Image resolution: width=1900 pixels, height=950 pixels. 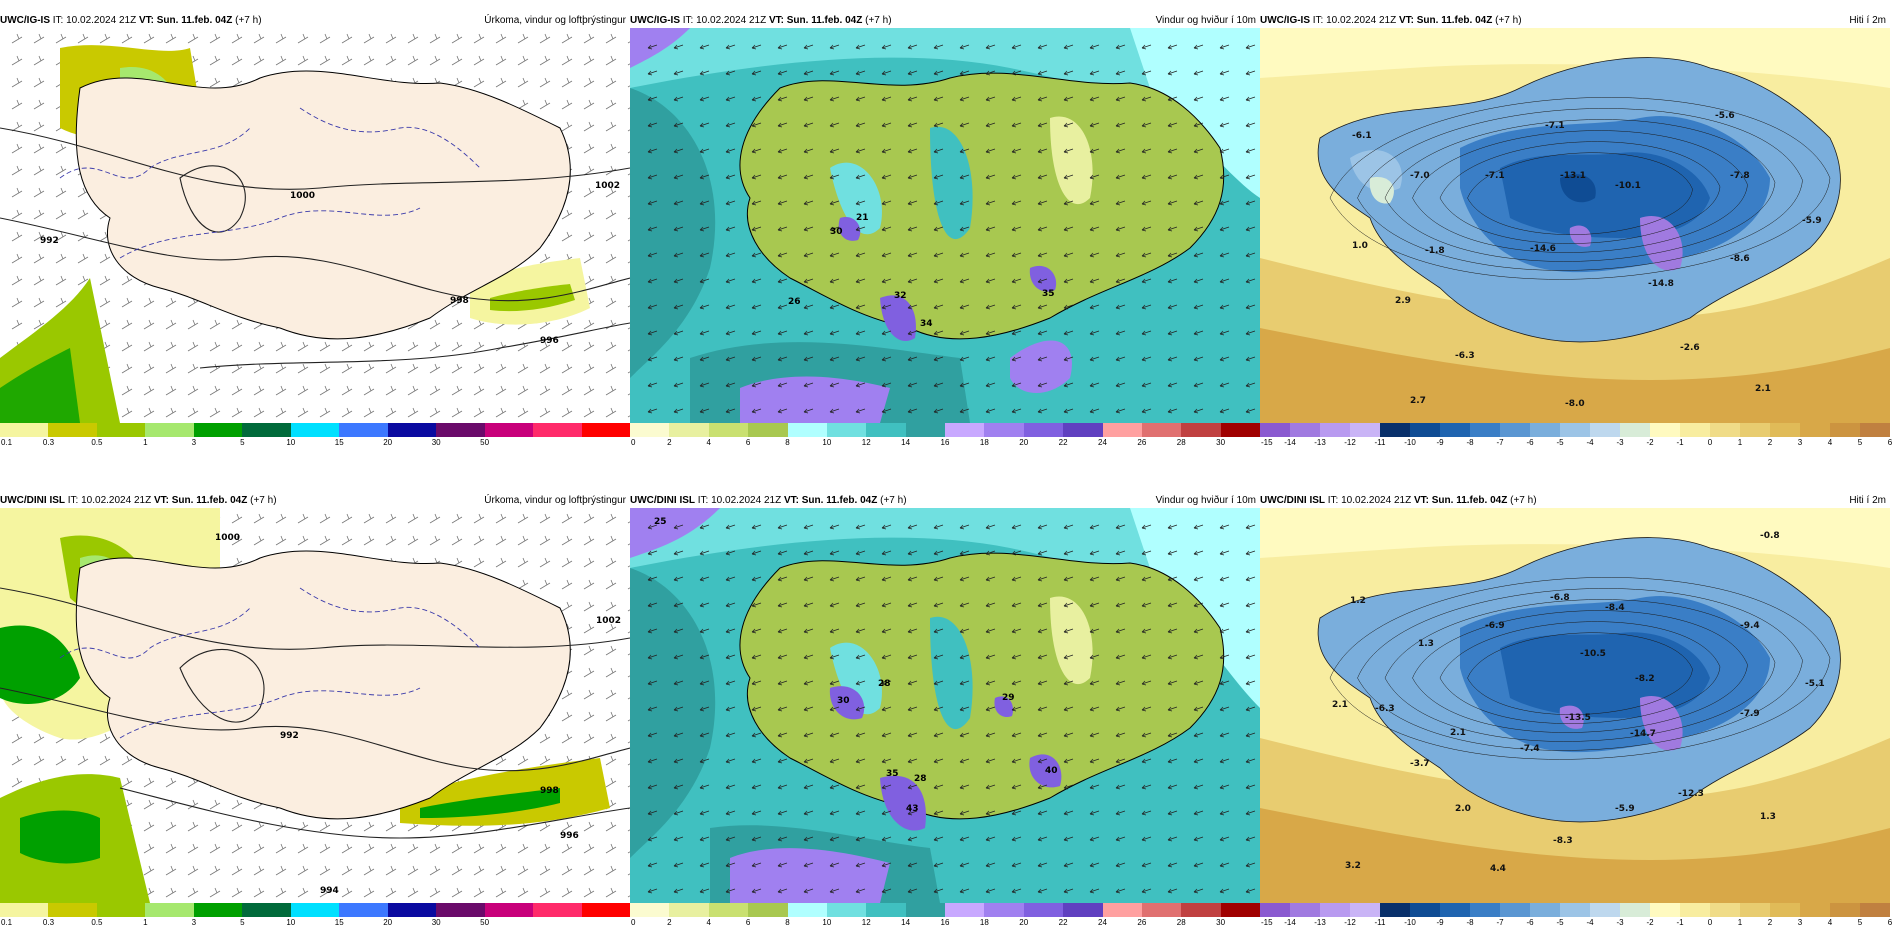 I want to click on temp-value: 2.7, so click(x=1418, y=401).